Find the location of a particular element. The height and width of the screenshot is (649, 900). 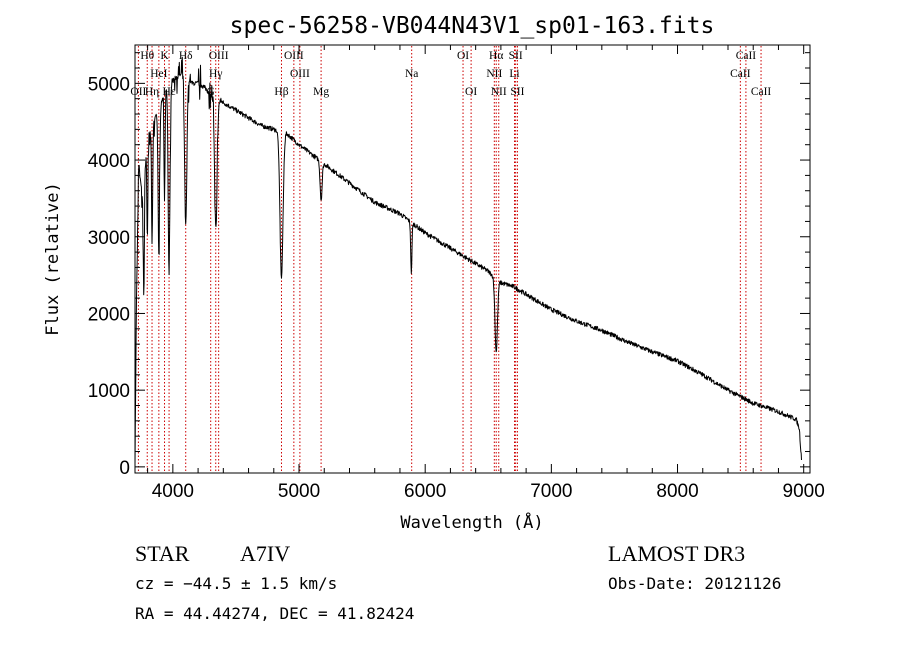

y-tick-label: 4000 is located at coordinates (109, 161).